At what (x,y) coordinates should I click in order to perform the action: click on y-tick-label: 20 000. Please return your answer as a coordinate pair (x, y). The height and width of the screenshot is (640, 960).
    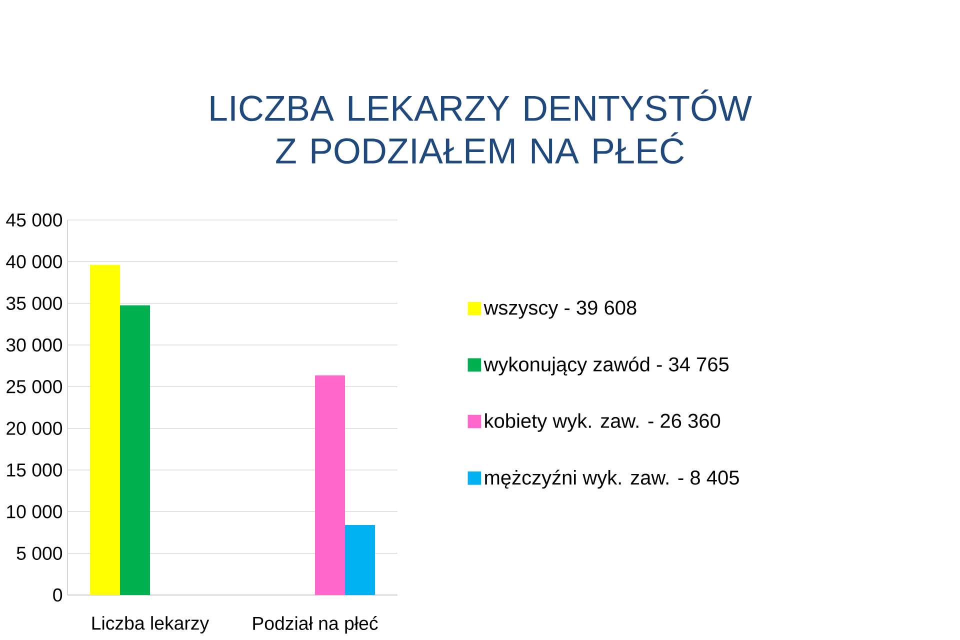
    Looking at the image, I should click on (34, 428).